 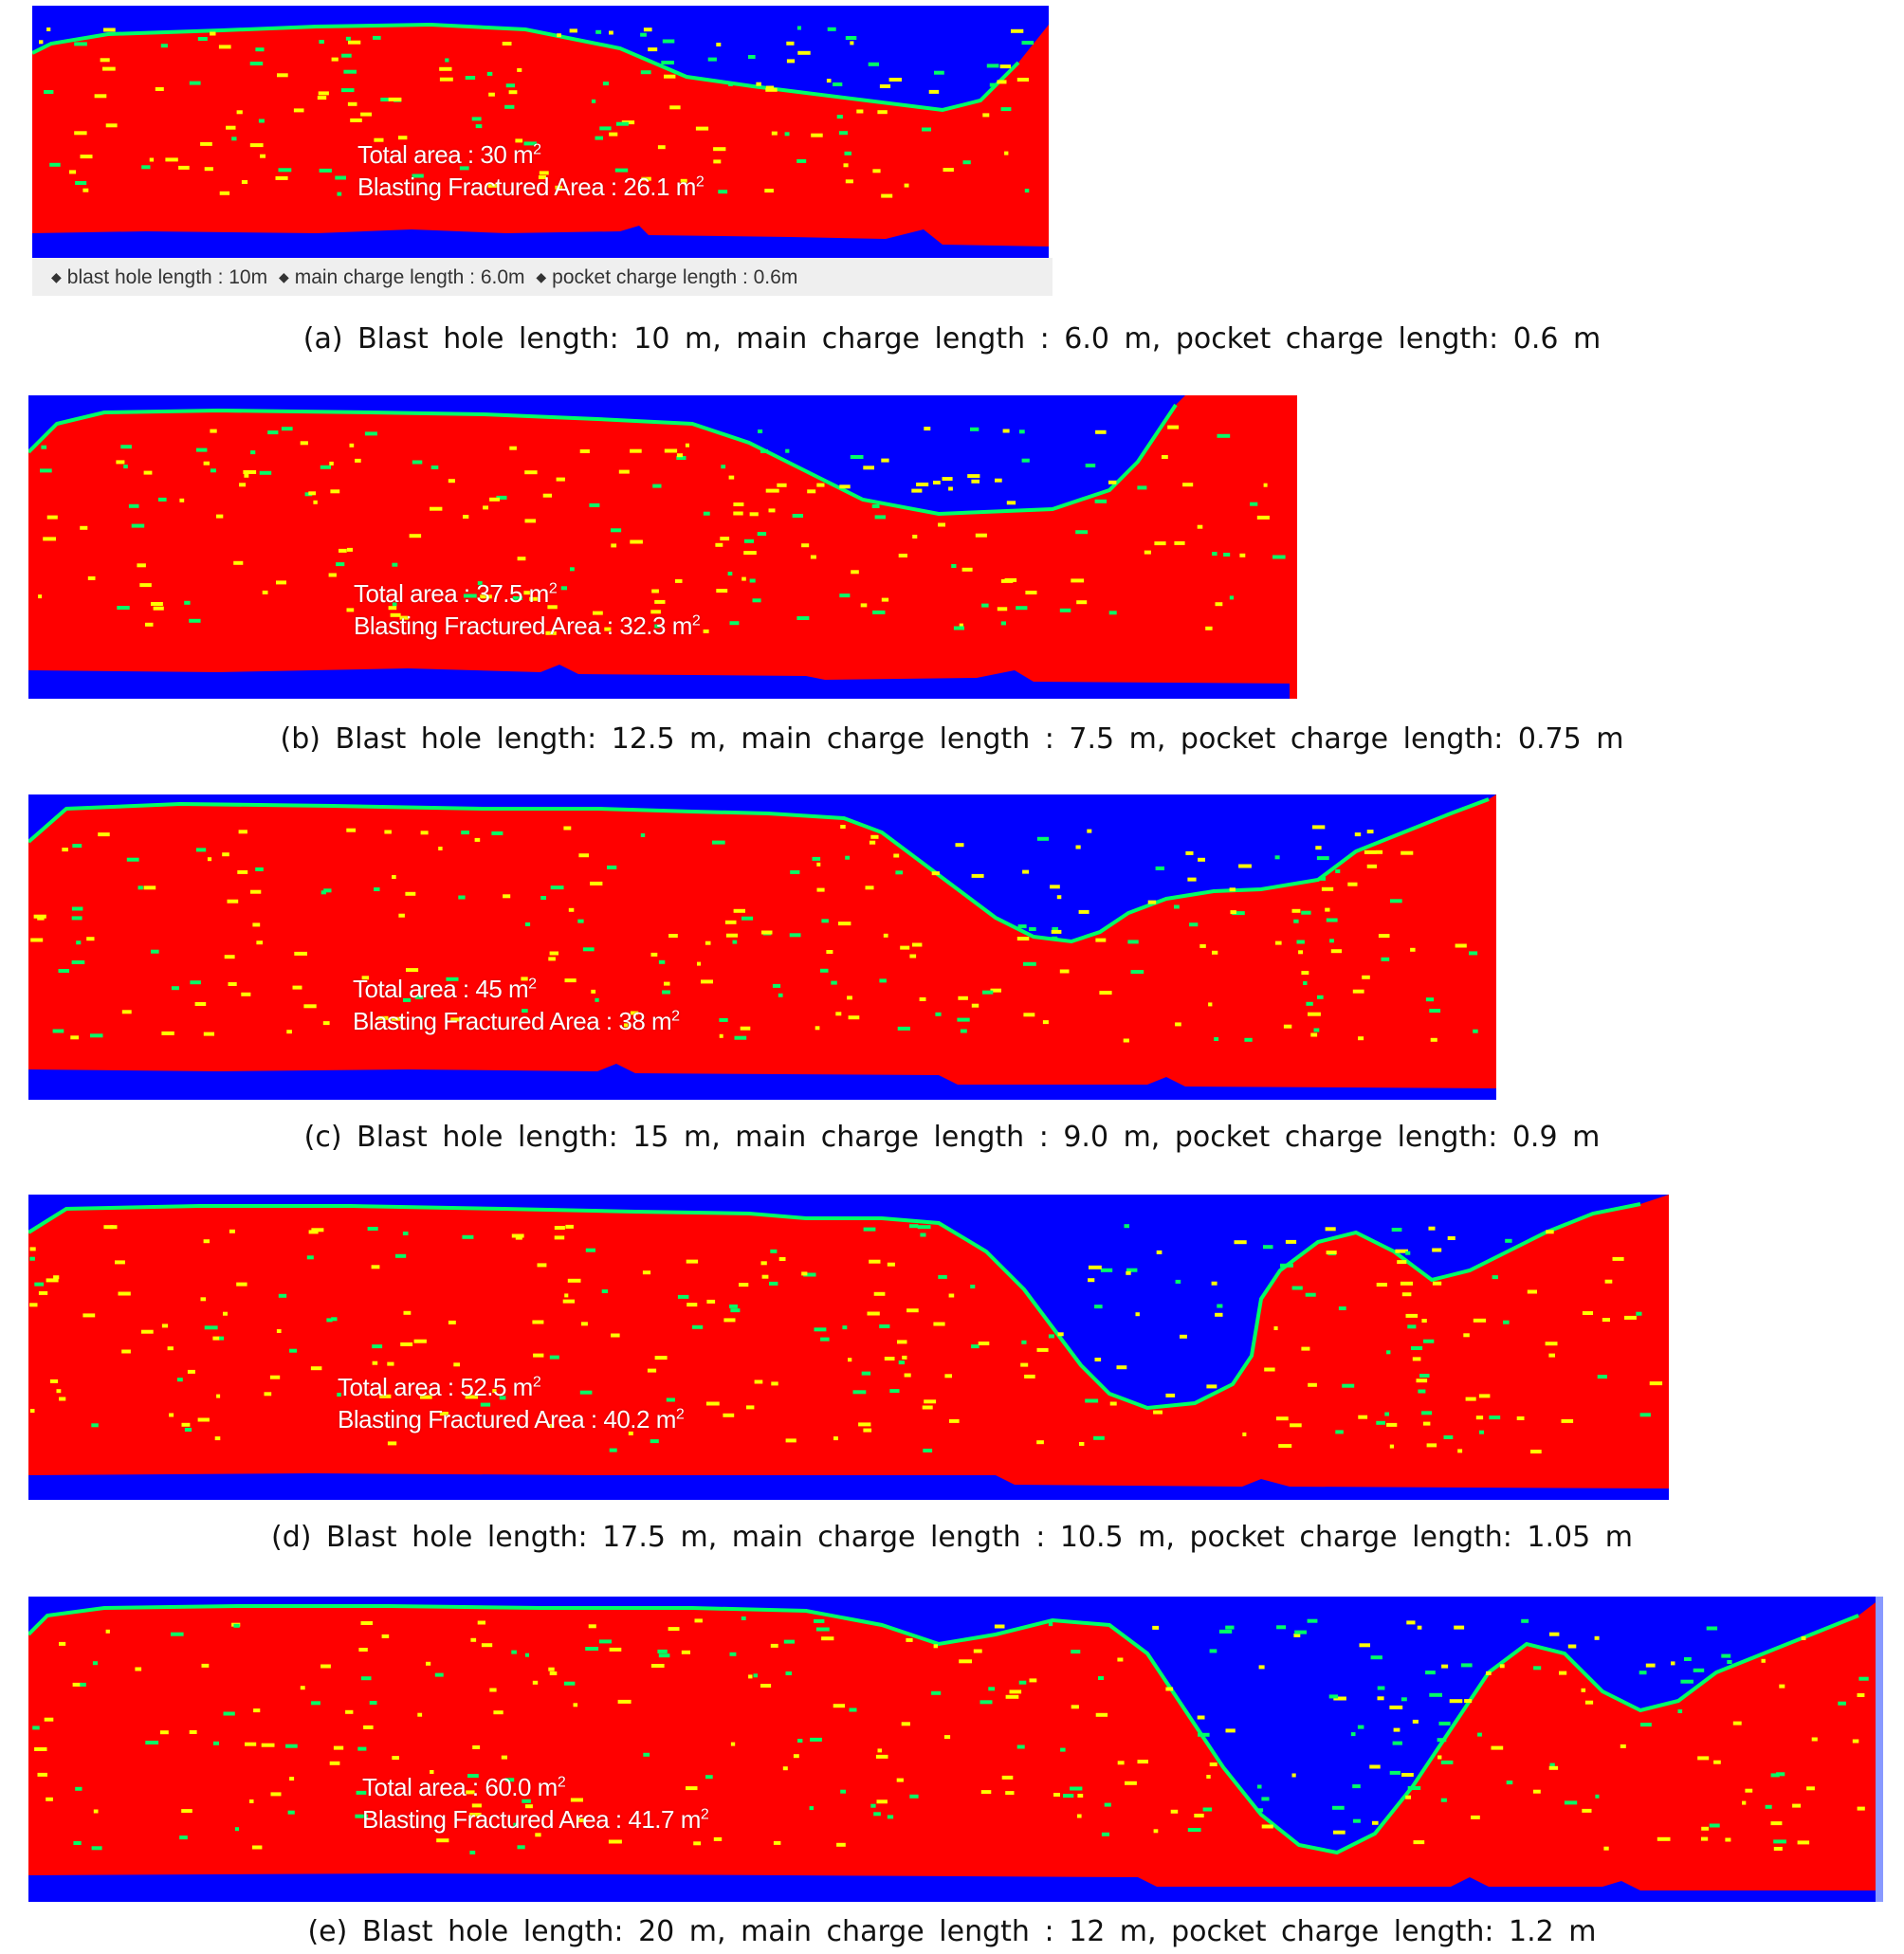 I want to click on intact-zone-bottom-b, so click(x=663, y=682).